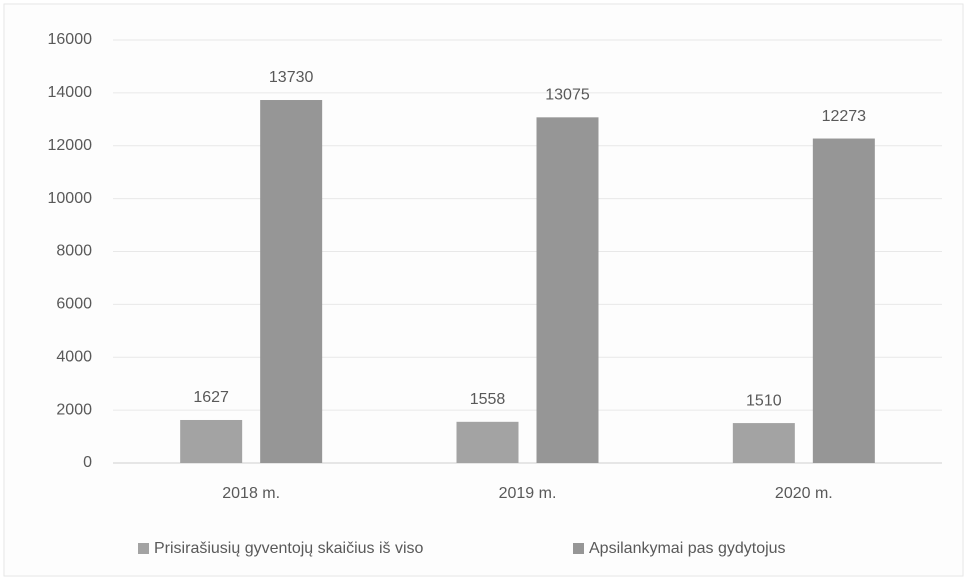 Image resolution: width=967 pixels, height=580 pixels. I want to click on data-label: 13075, so click(567, 95).